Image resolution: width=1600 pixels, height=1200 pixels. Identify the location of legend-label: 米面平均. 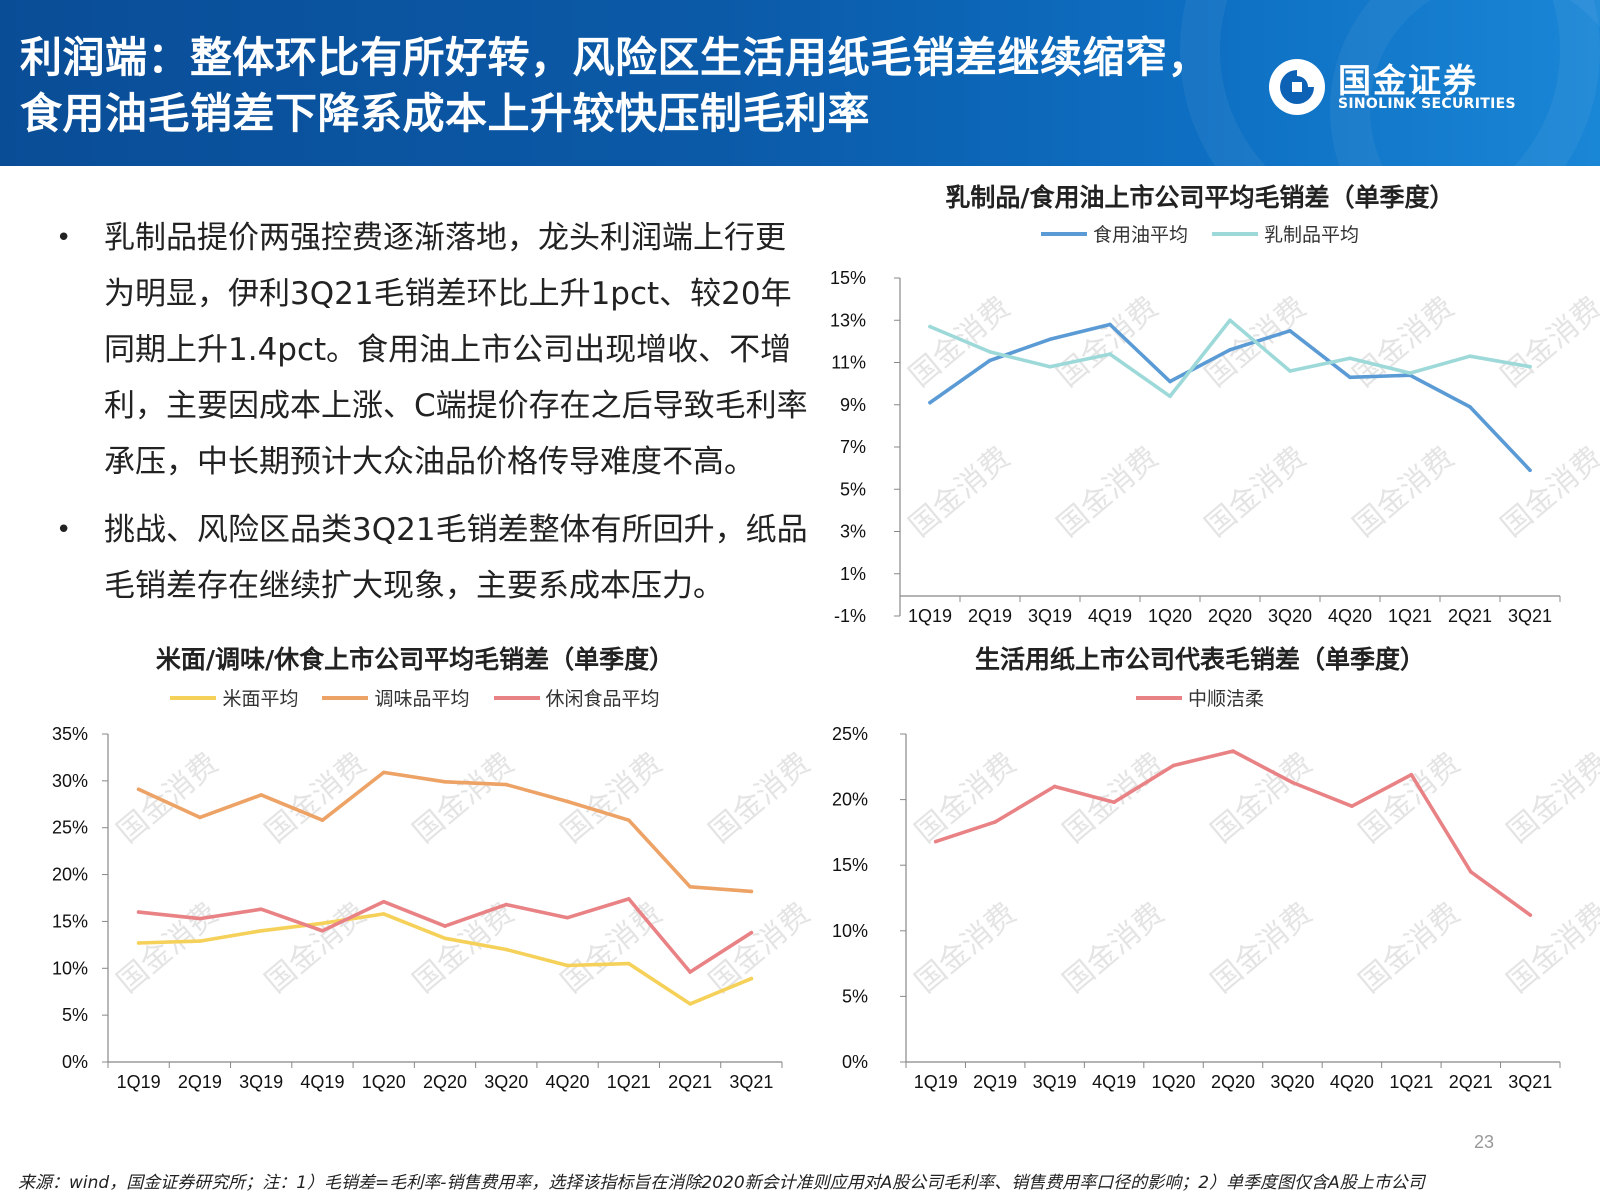
(260, 699).